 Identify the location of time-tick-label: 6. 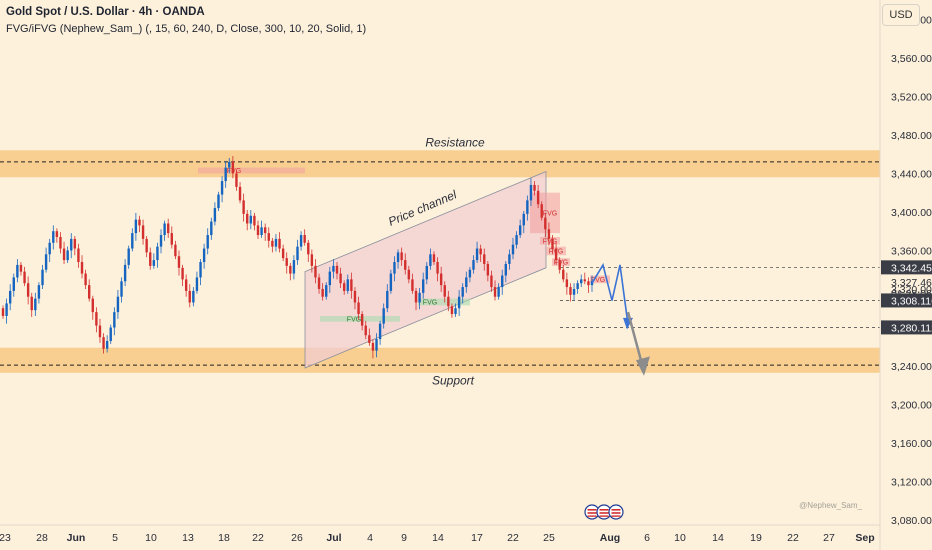
(647, 538).